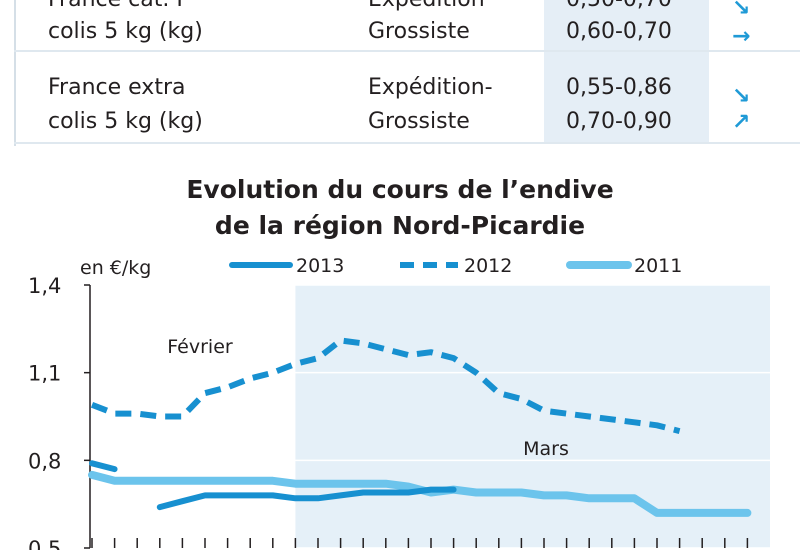 This screenshot has width=800, height=550. I want to click on chart-title-line1: Evolution du cours de l’endive, so click(400, 189).